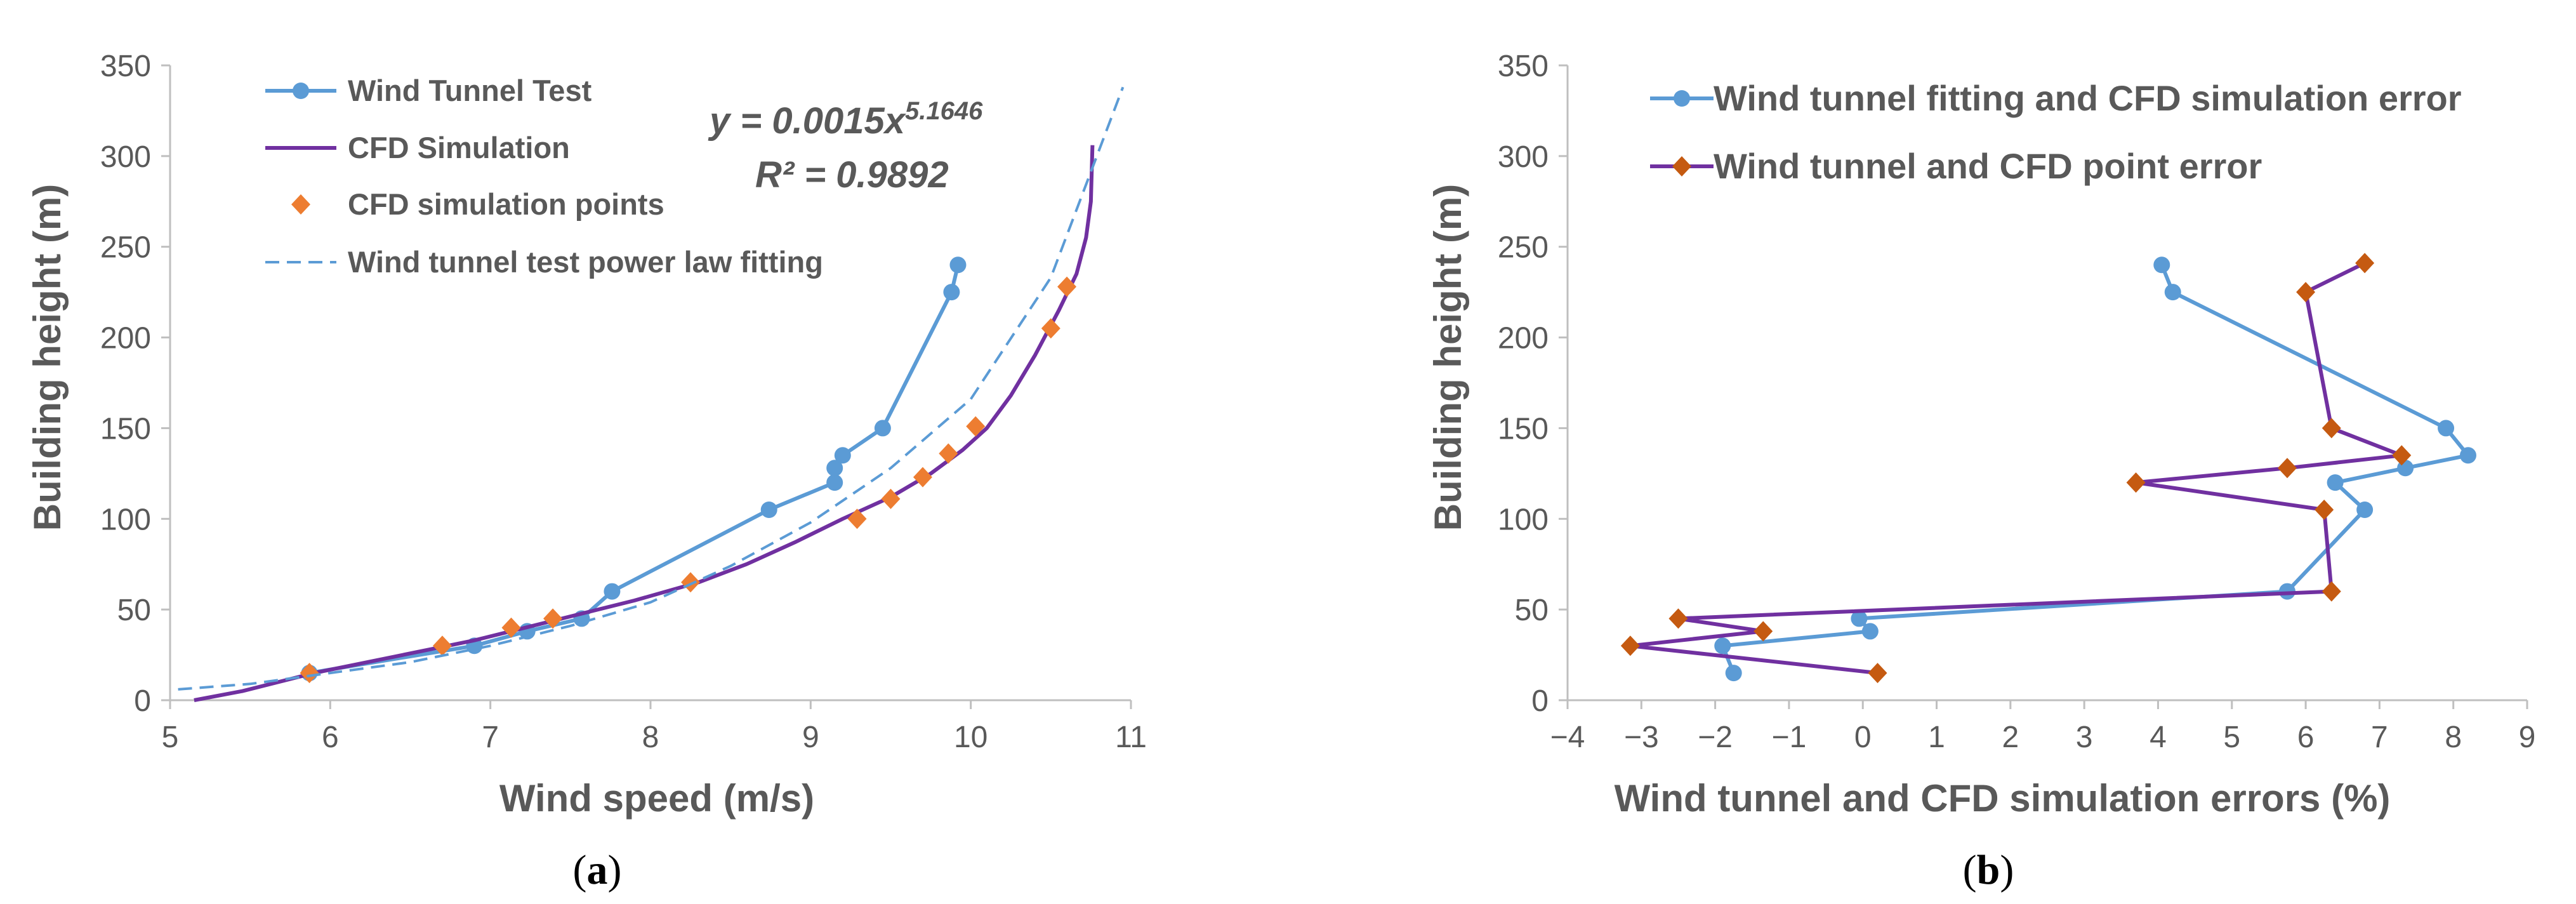  What do you see at coordinates (852, 175) in the screenshot?
I see `trendline-r-squared: R² = 0.9892` at bounding box center [852, 175].